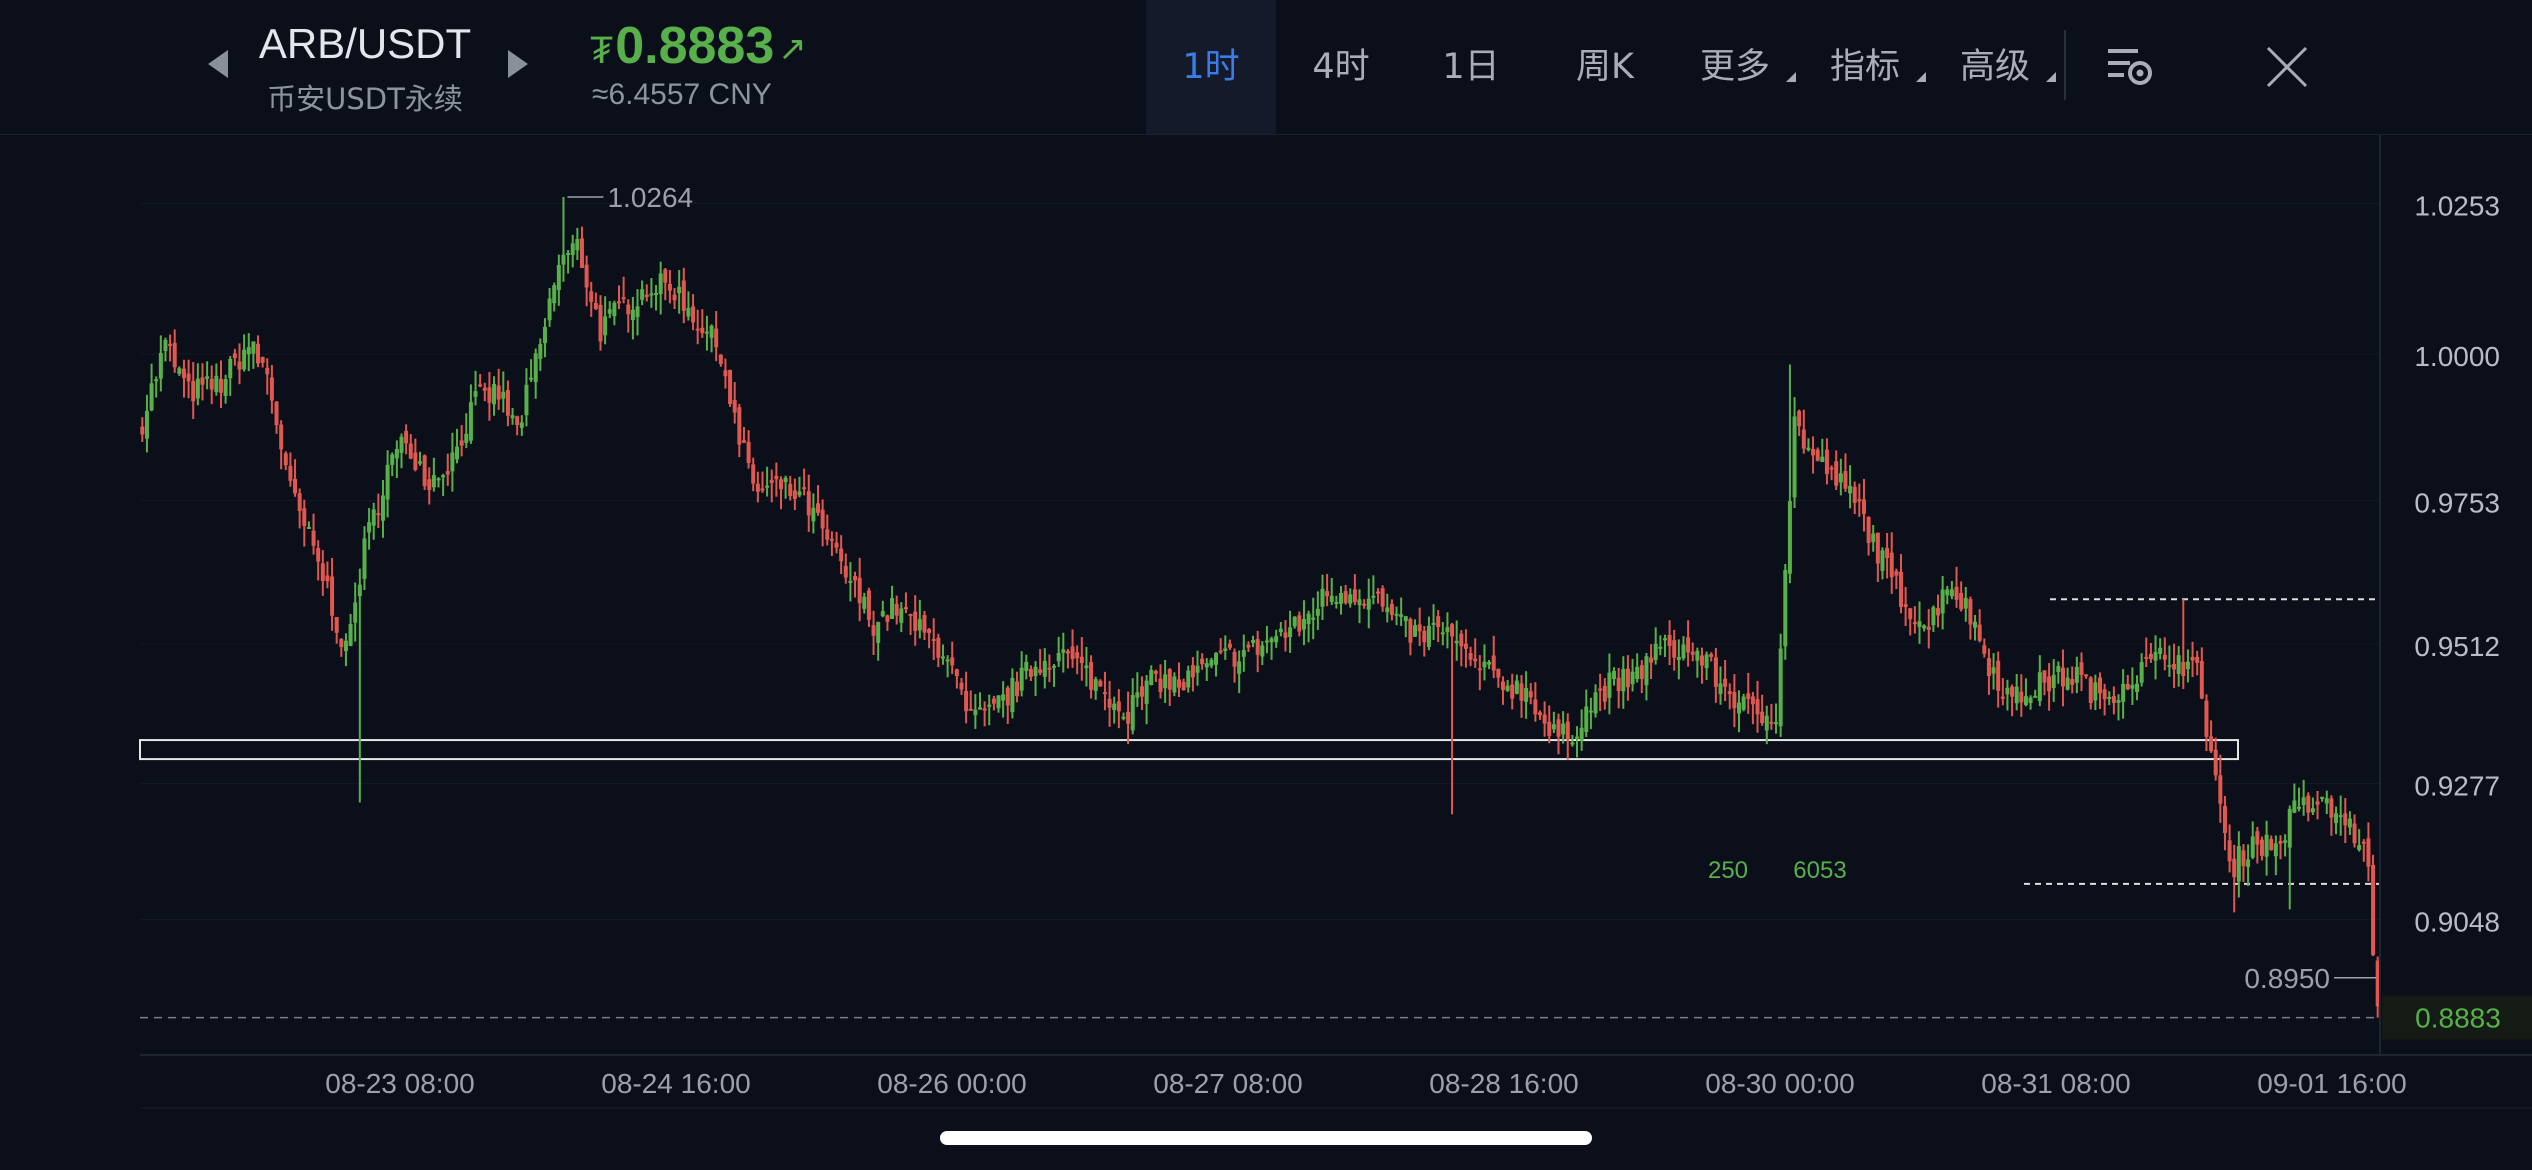 This screenshot has height=1170, width=2532. Describe the element at coordinates (1266, 1138) in the screenshot. I see `home-indicator` at that location.